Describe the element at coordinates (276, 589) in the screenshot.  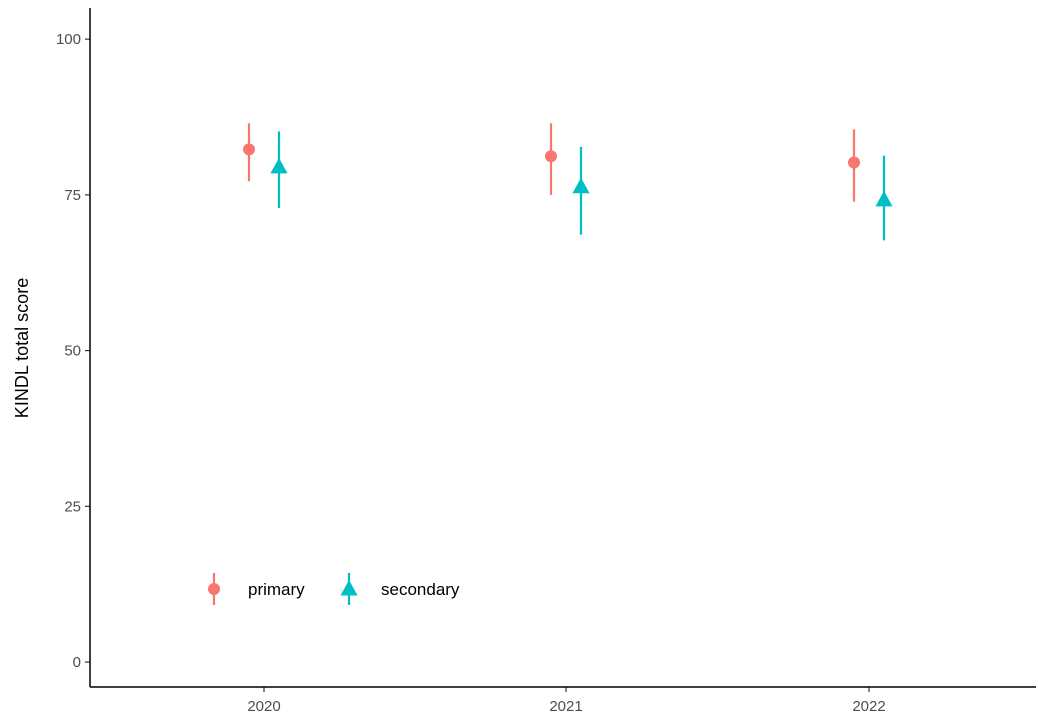
I see `legend-label-primary: primary` at that location.